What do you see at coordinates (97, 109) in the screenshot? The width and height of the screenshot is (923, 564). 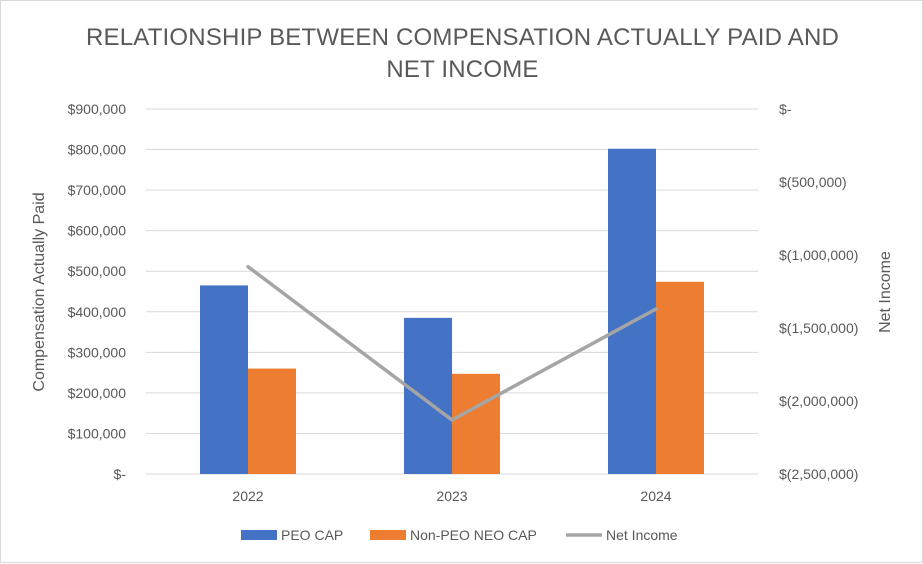 I see `y-tick-label: $900,000` at bounding box center [97, 109].